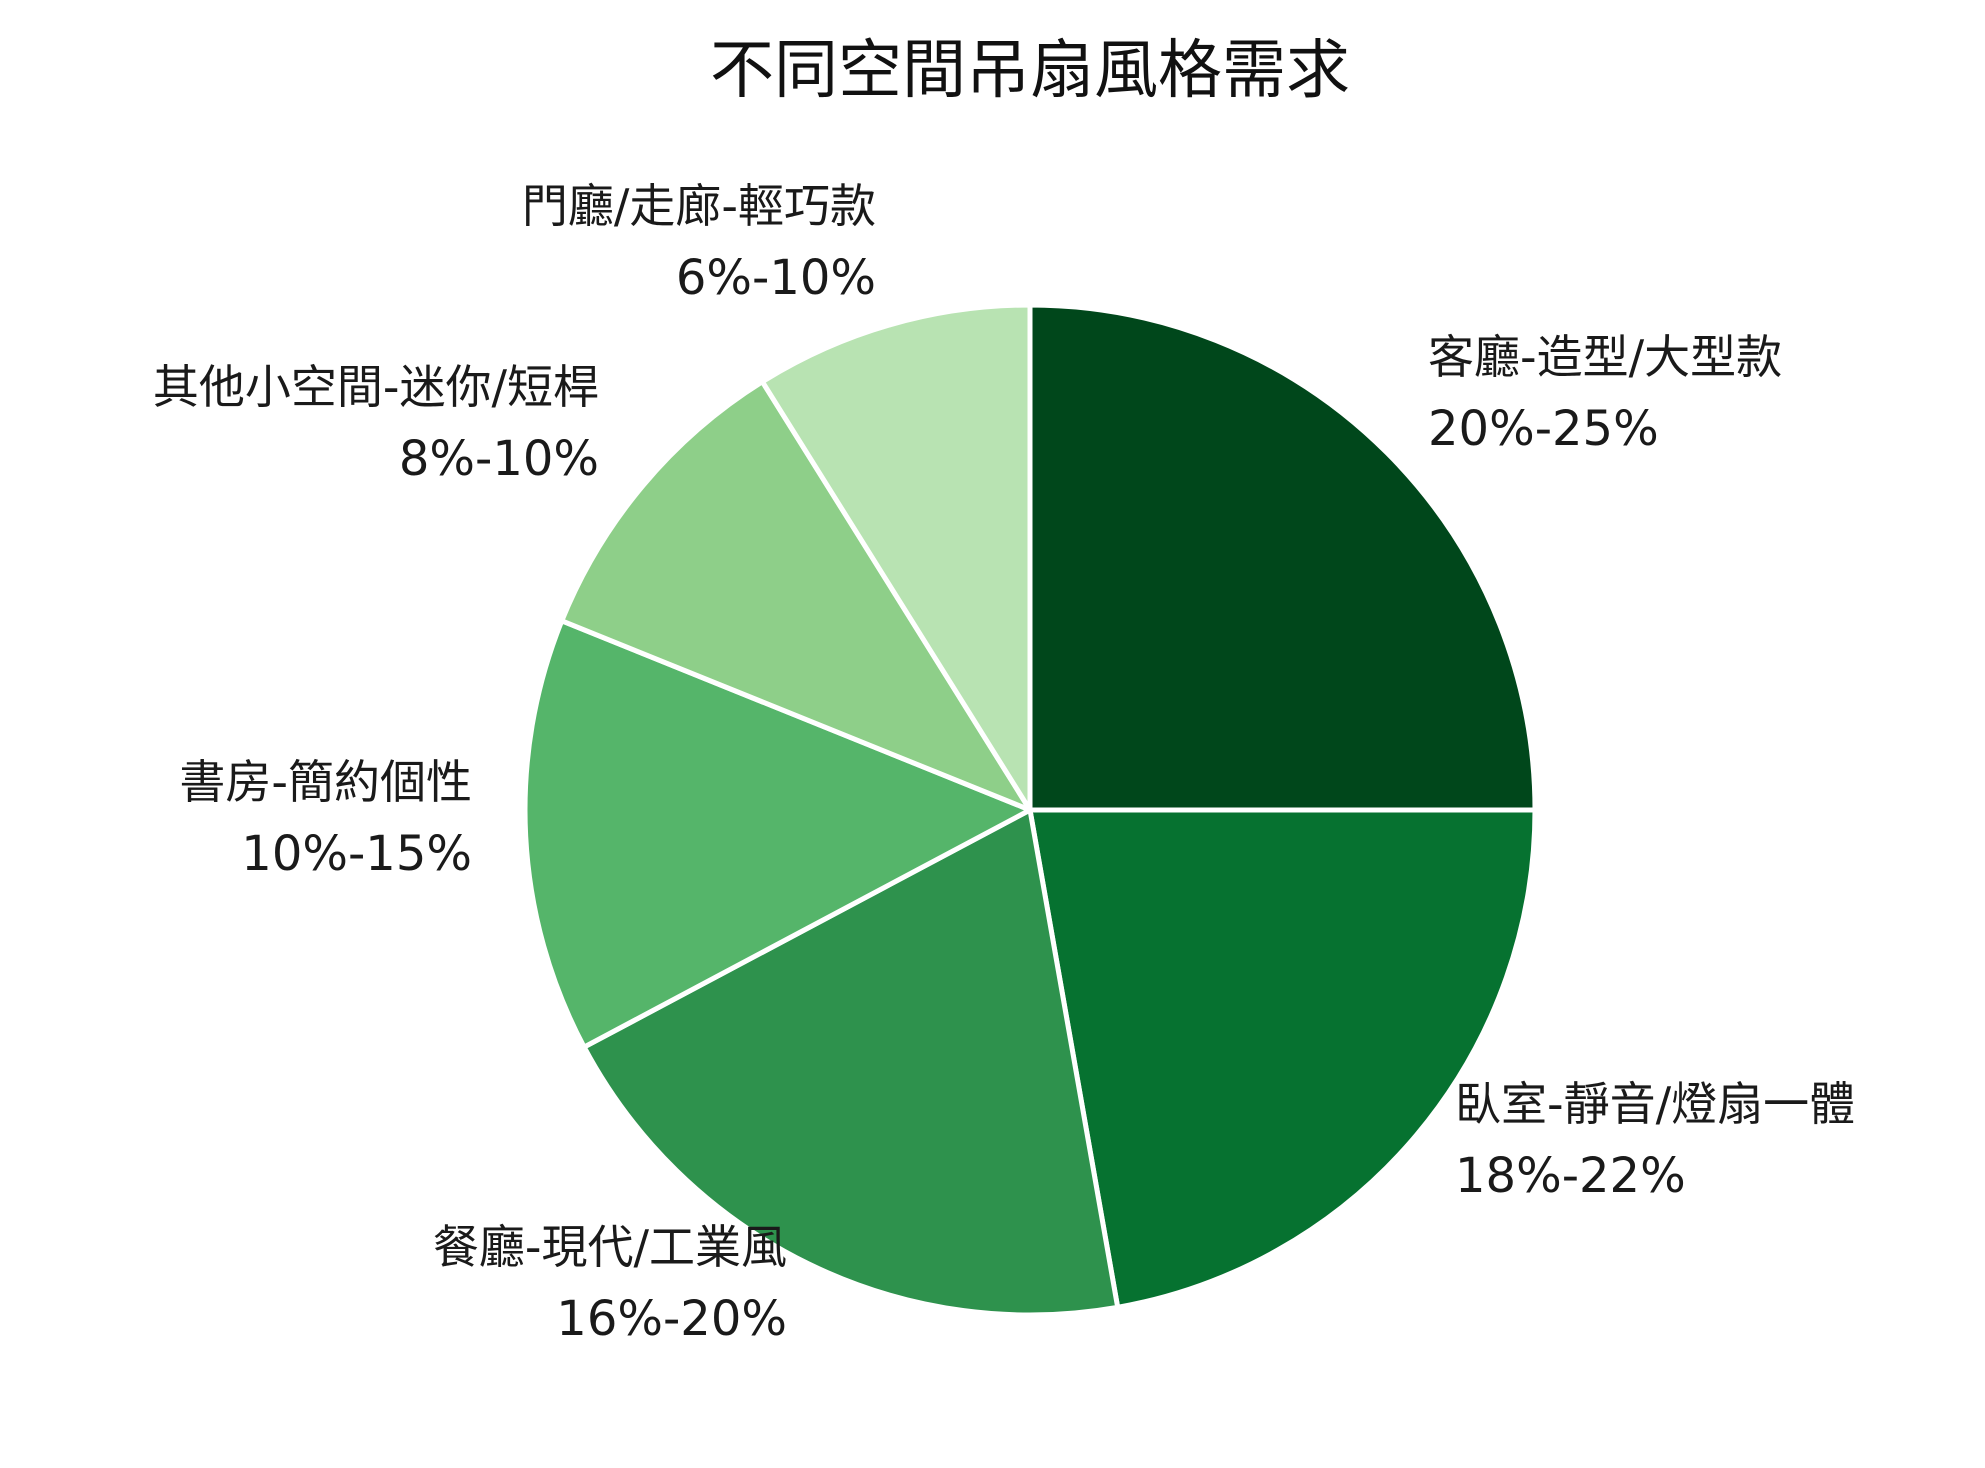 Image resolution: width=1985 pixels, height=1468 pixels. What do you see at coordinates (1543, 429) in the screenshot?
I see `slice-range-label-1: 20%-25%` at bounding box center [1543, 429].